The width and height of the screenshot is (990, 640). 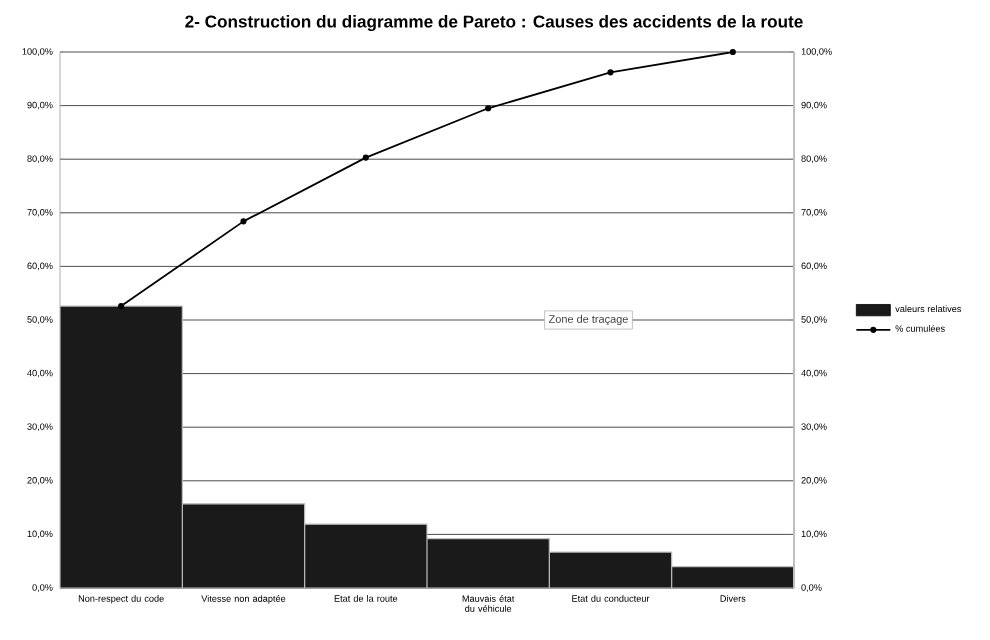 I want to click on chart-title: 2- Construction du diagramme de Pareto : Causes des accidents de la route, so click(x=494, y=23).